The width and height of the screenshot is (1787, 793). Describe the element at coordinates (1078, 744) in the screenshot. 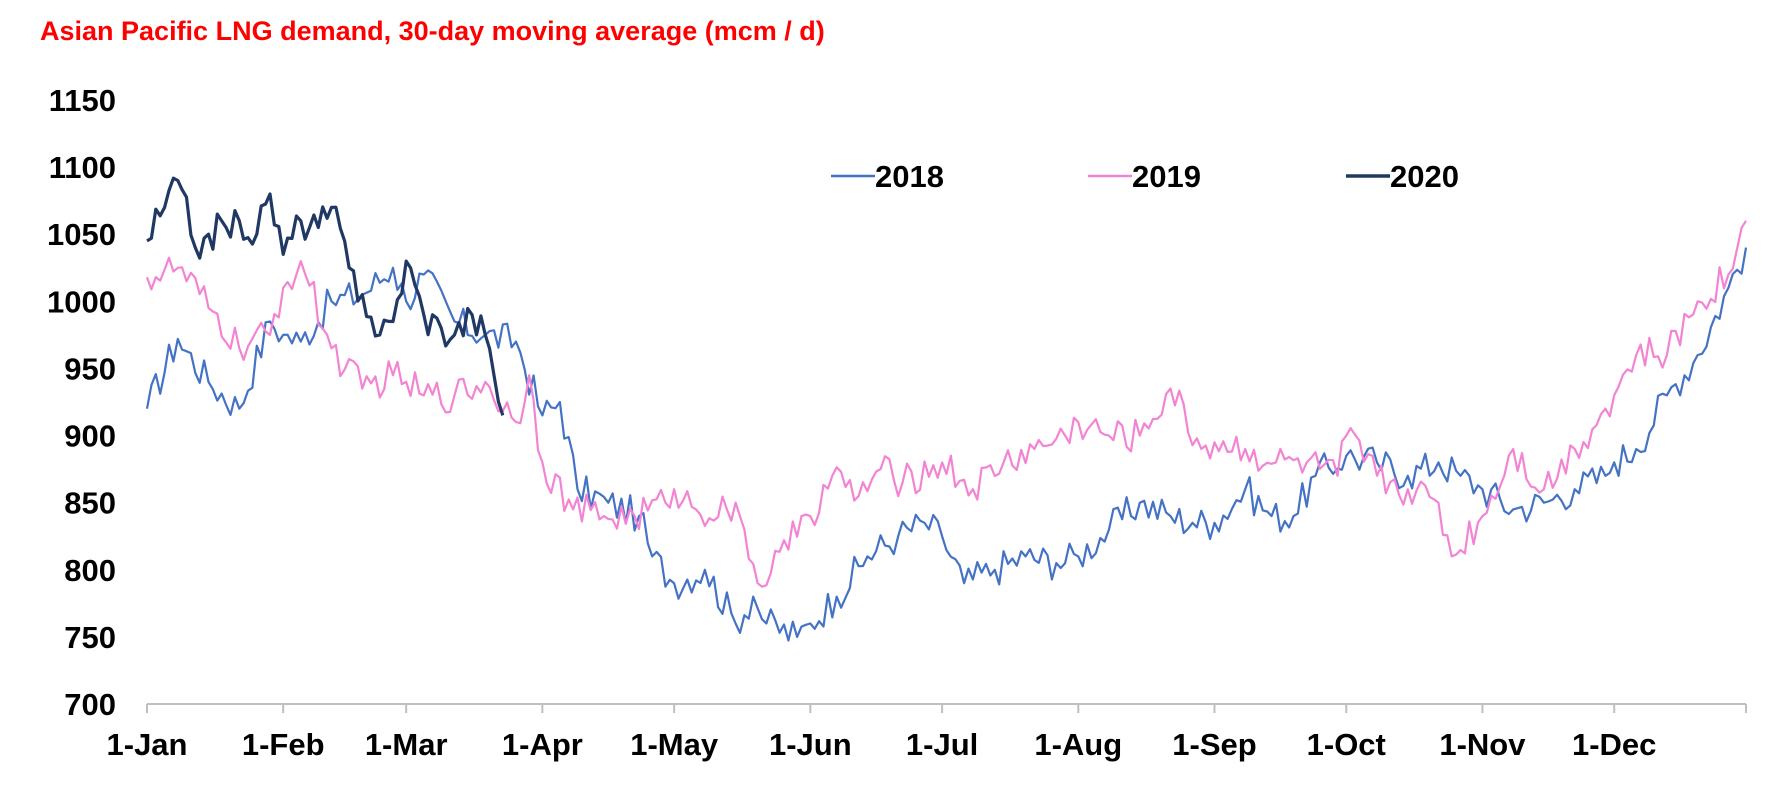

I see `x-tick-label: 1-Aug` at that location.